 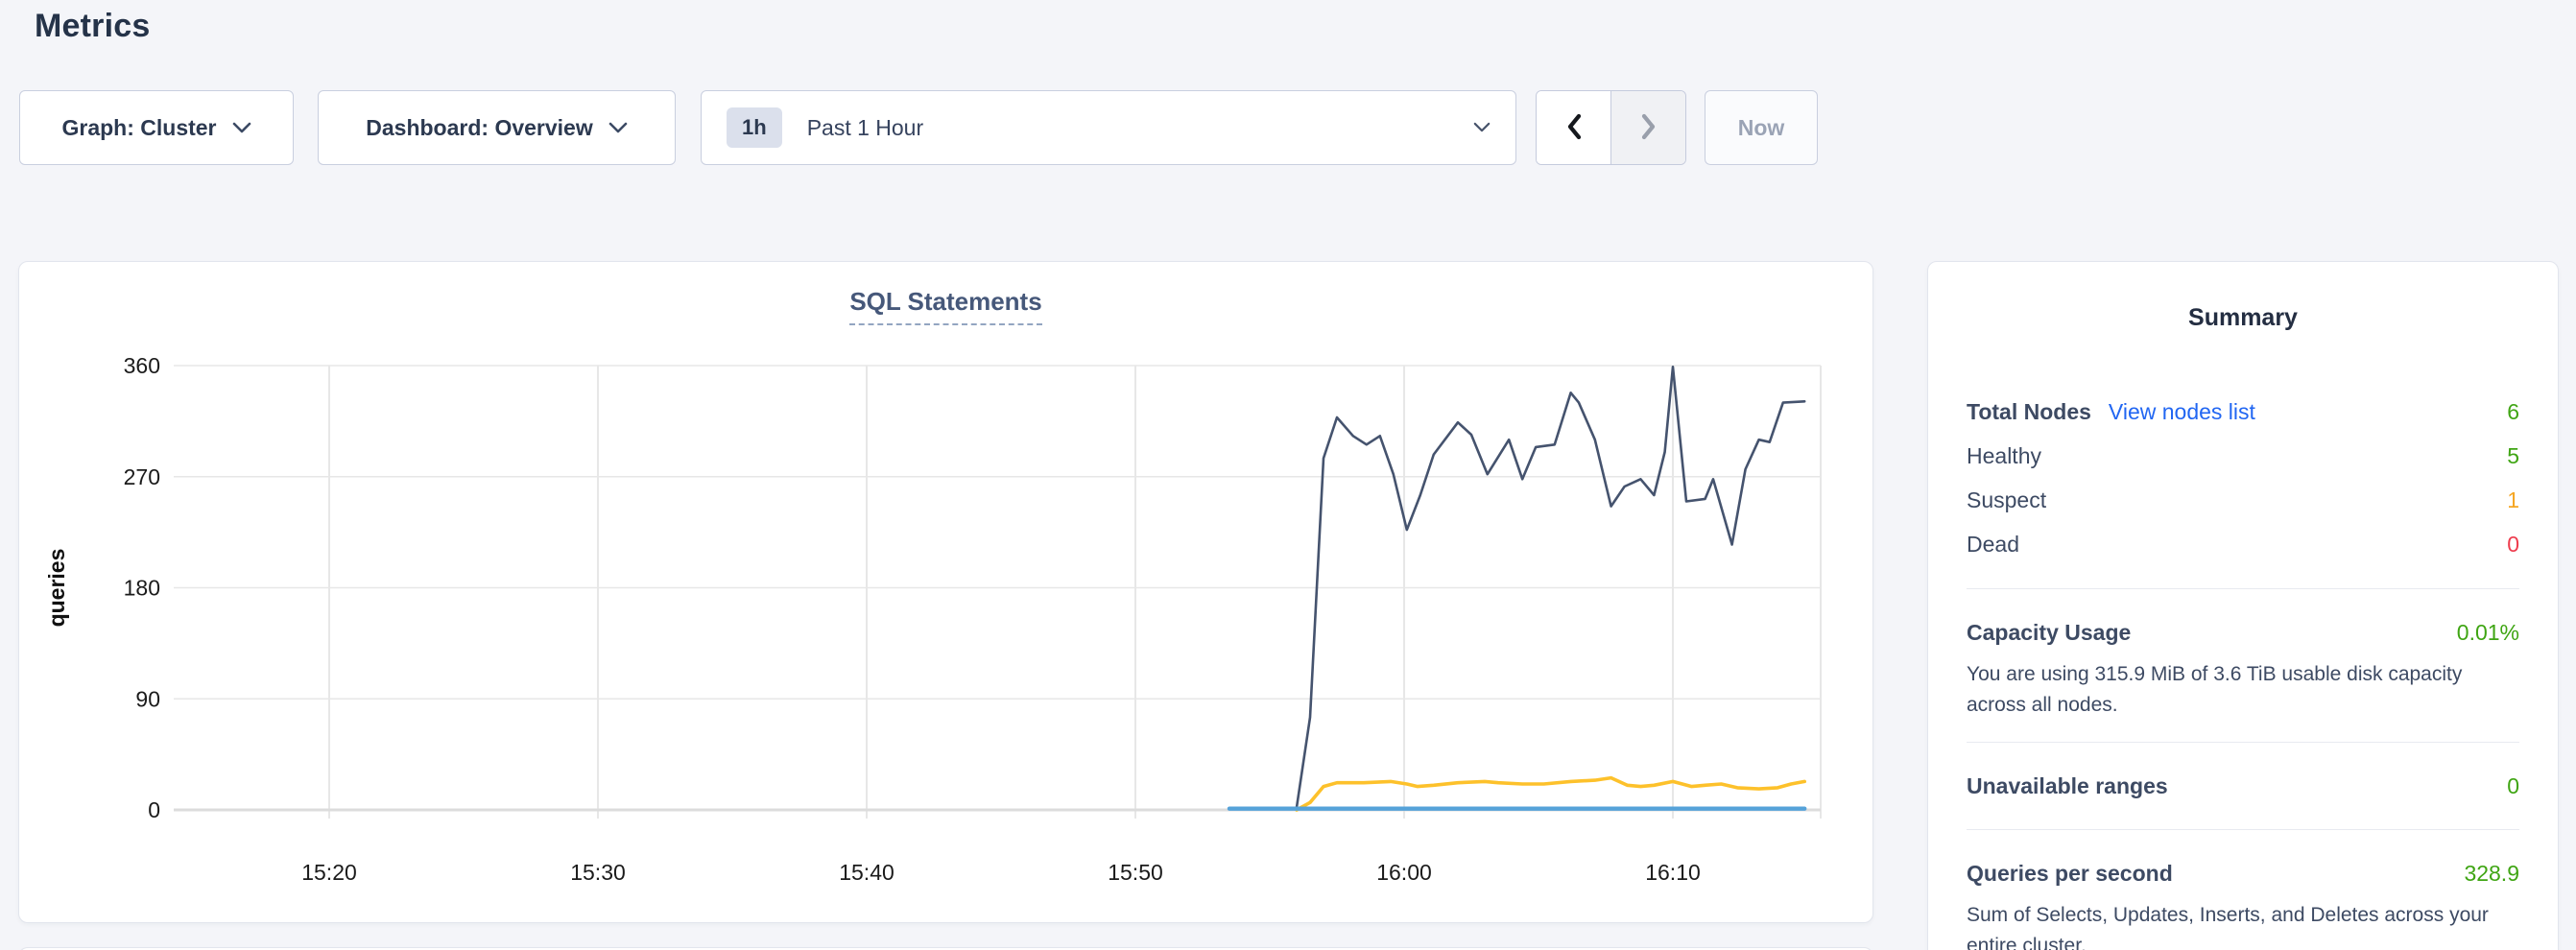 I want to click on total-nodes-value: 6, so click(x=2513, y=411).